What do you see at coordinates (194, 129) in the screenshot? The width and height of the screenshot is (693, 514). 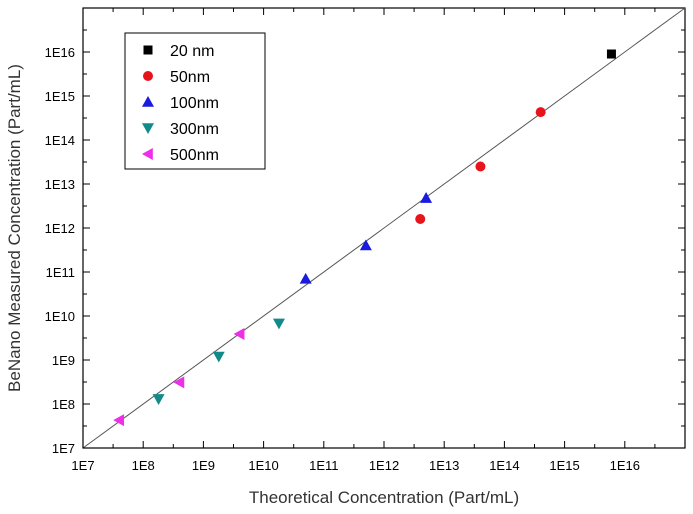 I see `legend-label-300nm: 300nm` at bounding box center [194, 129].